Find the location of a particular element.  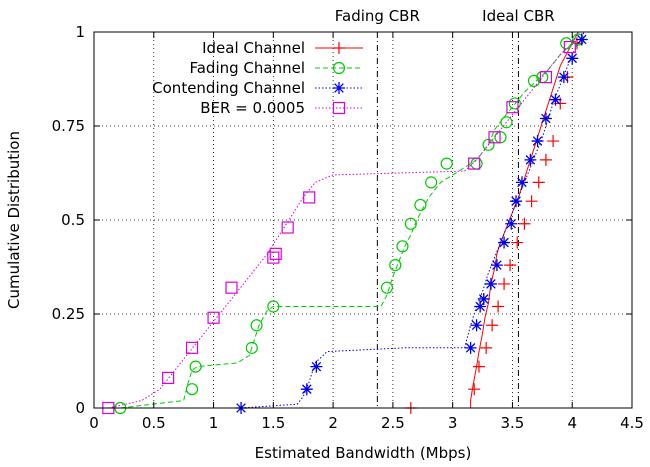

reference-line-label: Fading CBR is located at coordinates (377, 16).